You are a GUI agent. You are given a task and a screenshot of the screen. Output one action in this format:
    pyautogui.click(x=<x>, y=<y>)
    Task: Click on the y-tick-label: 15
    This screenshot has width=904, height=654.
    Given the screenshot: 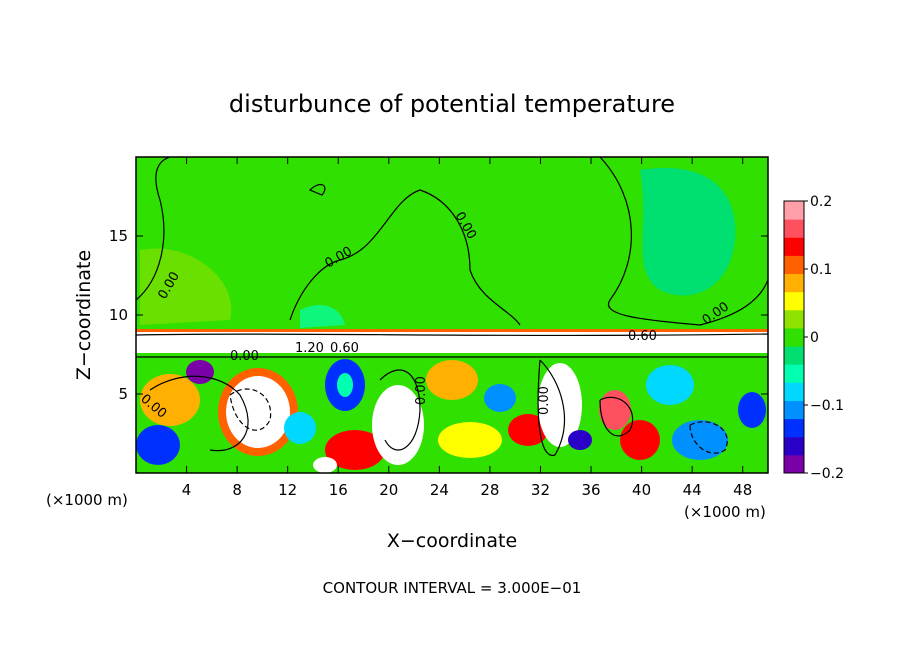 What is the action you would take?
    pyautogui.click(x=118, y=236)
    